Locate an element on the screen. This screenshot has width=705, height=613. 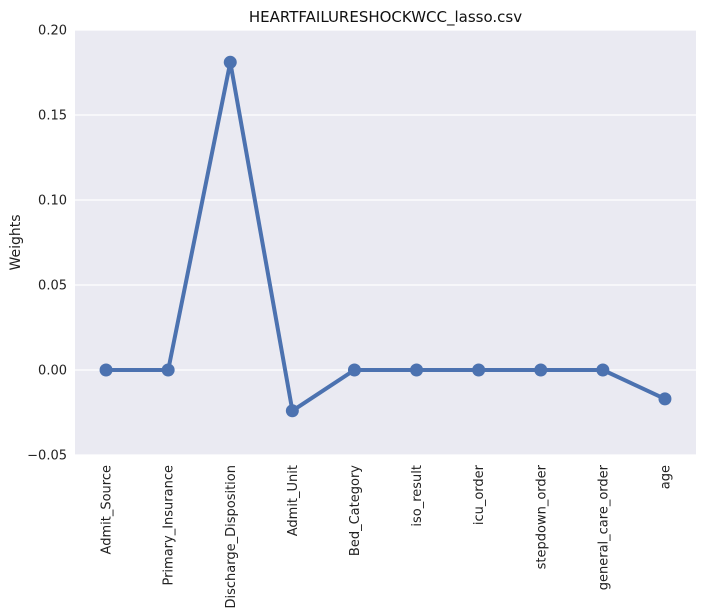
y-tick-label: 0.00 is located at coordinates (52, 371).